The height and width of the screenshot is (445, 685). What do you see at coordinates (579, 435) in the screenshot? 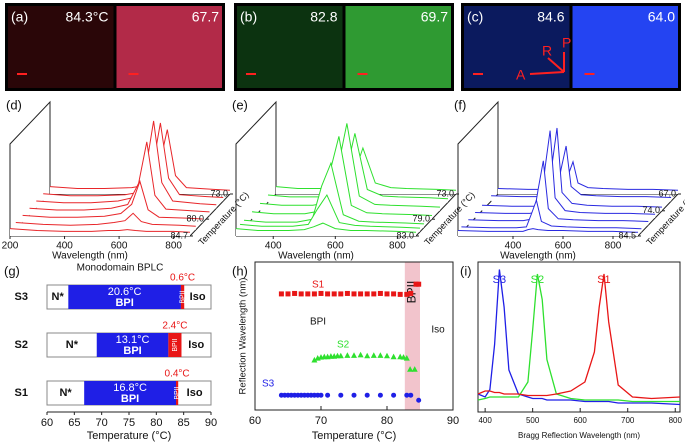
I see `x-axis-title: Bragg Reflection Wavelength (nm)` at bounding box center [579, 435].